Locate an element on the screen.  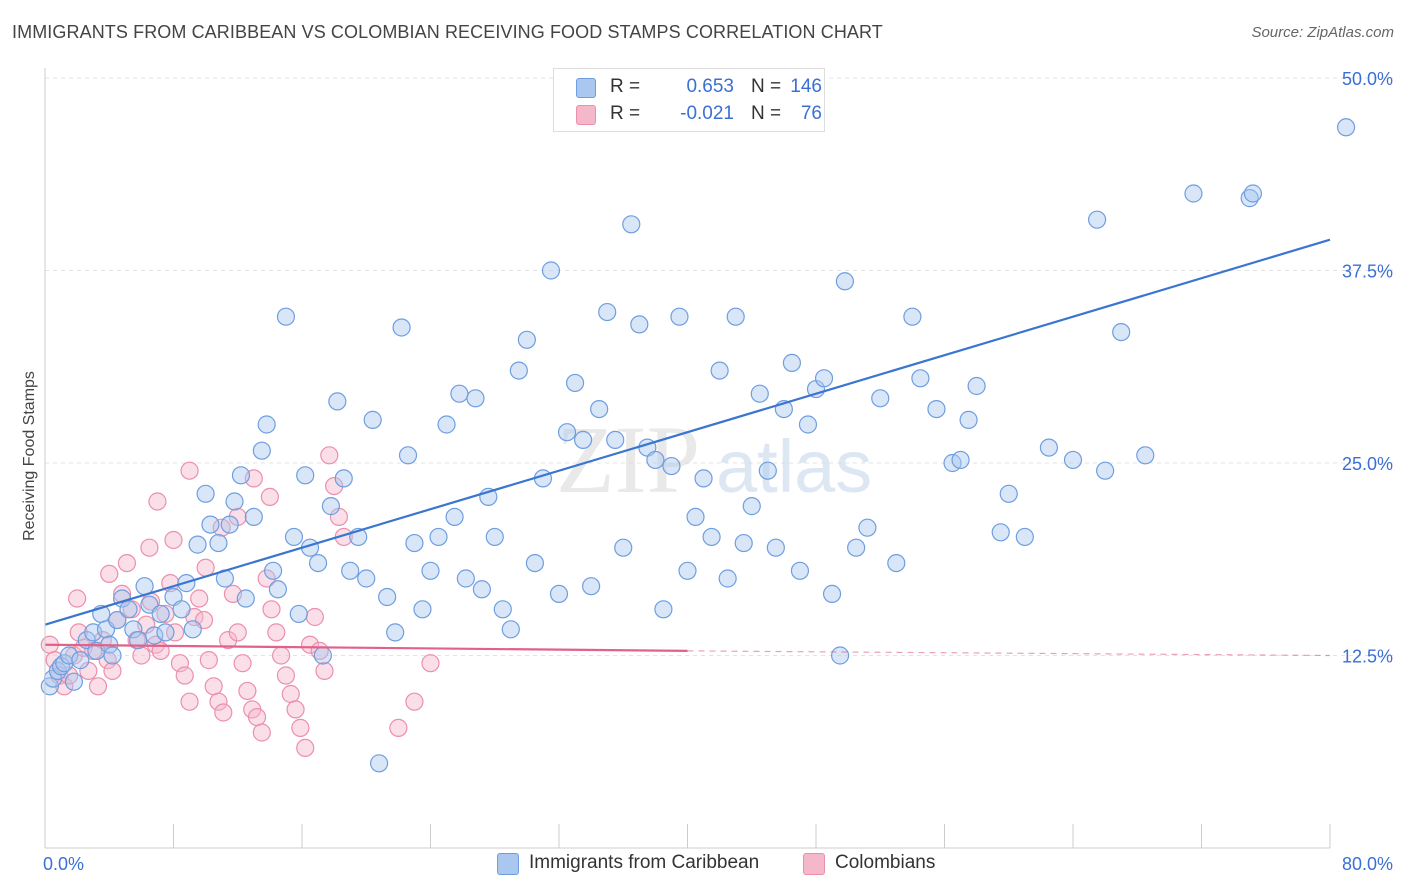
watermark-zip: ZIP is located at coordinates (628, 459).